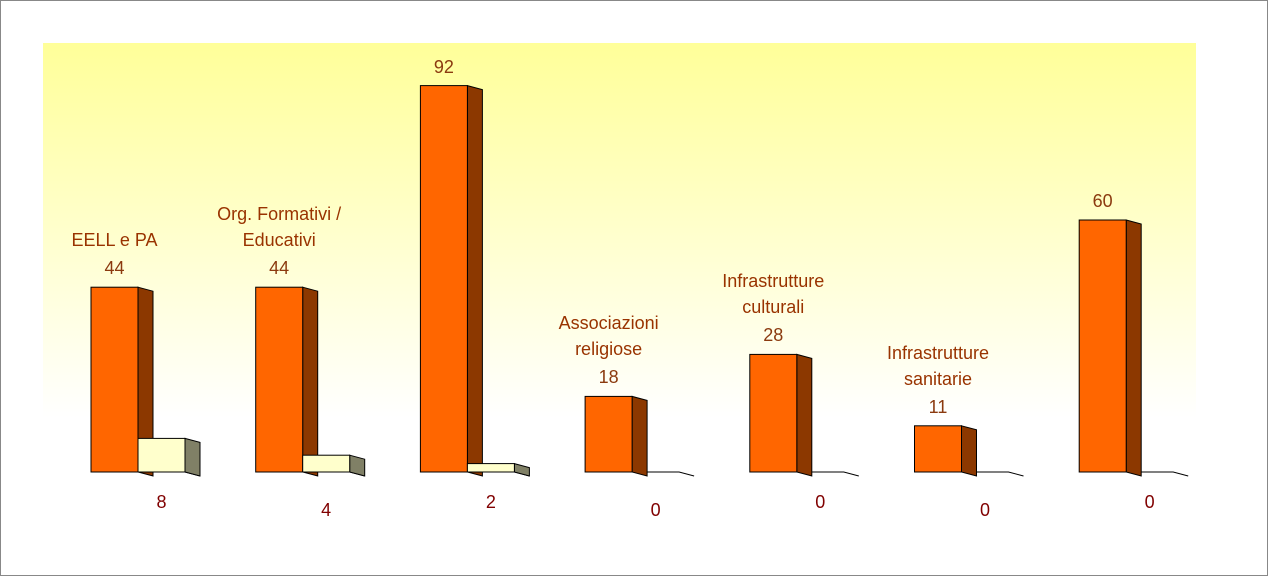 This screenshot has height=576, width=1268. Describe the element at coordinates (608, 336) in the screenshot. I see `category-label: Associazioni religiose` at that location.